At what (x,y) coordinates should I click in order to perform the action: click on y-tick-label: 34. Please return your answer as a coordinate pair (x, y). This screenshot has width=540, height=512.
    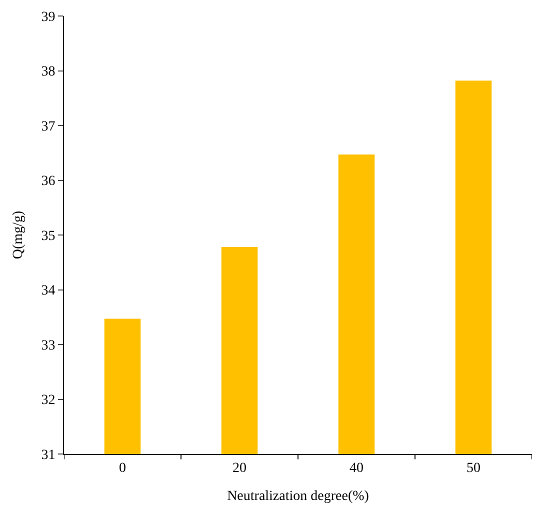
    Looking at the image, I should click on (48, 291).